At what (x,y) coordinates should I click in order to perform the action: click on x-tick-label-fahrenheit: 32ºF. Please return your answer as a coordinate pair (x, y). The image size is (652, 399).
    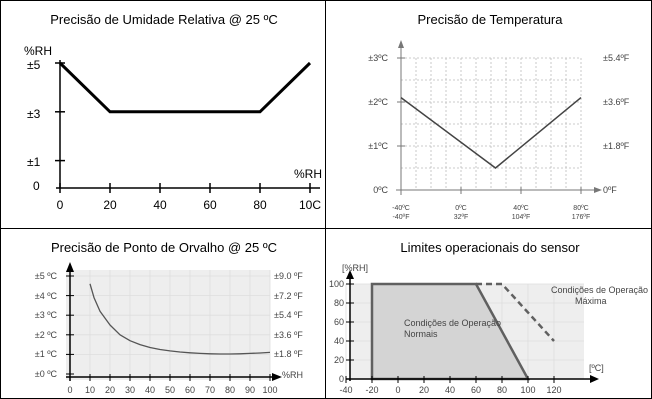
    Looking at the image, I should click on (461, 217).